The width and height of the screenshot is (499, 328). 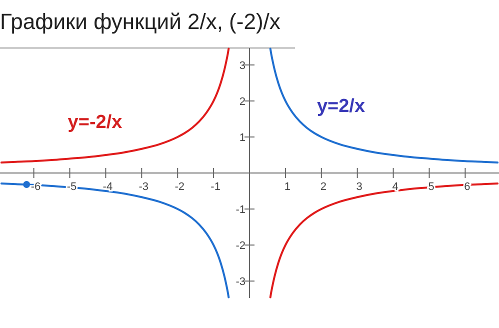 I want to click on y-tick-label: -2, so click(x=241, y=246).